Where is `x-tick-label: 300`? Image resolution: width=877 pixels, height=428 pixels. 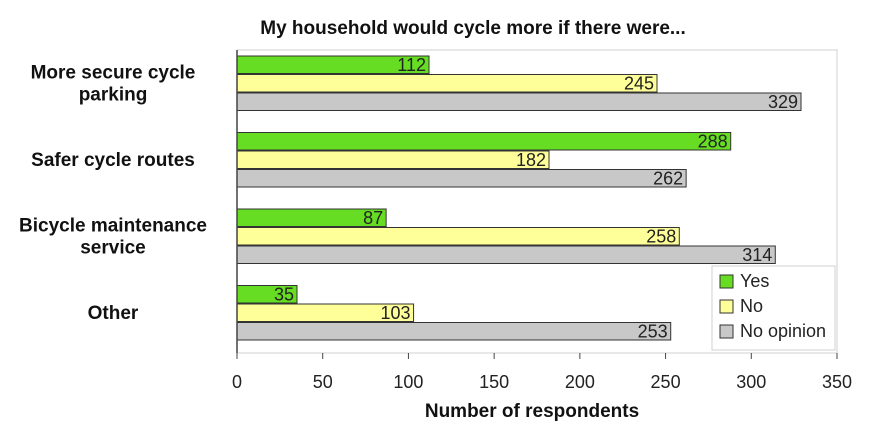
x-tick-label: 300 is located at coordinates (751, 382).